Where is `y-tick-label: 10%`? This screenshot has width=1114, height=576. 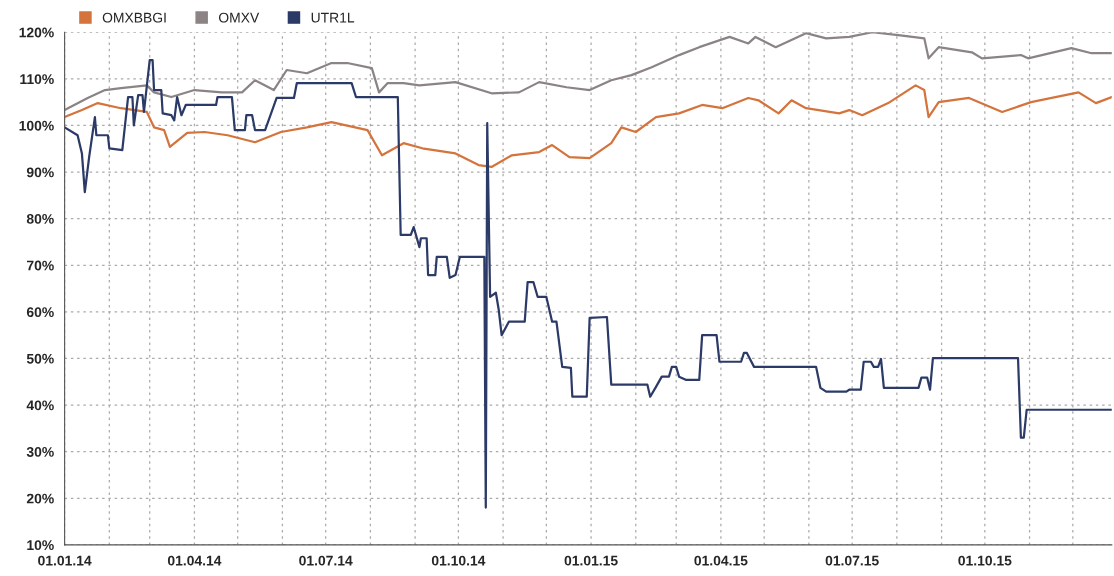 y-tick-label: 10% is located at coordinates (40, 545).